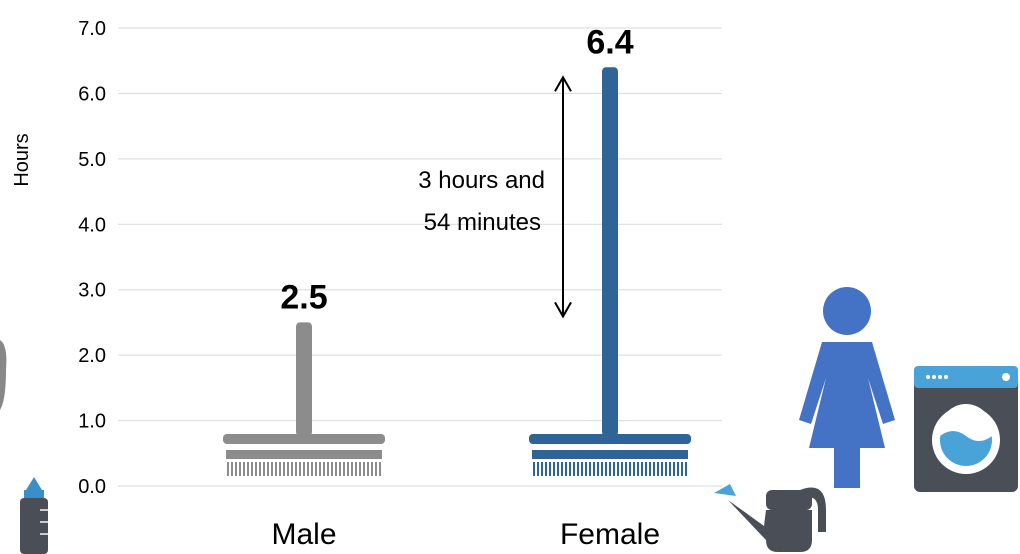  What do you see at coordinates (92, 291) in the screenshot?
I see `y-tick-label: 3.0` at bounding box center [92, 291].